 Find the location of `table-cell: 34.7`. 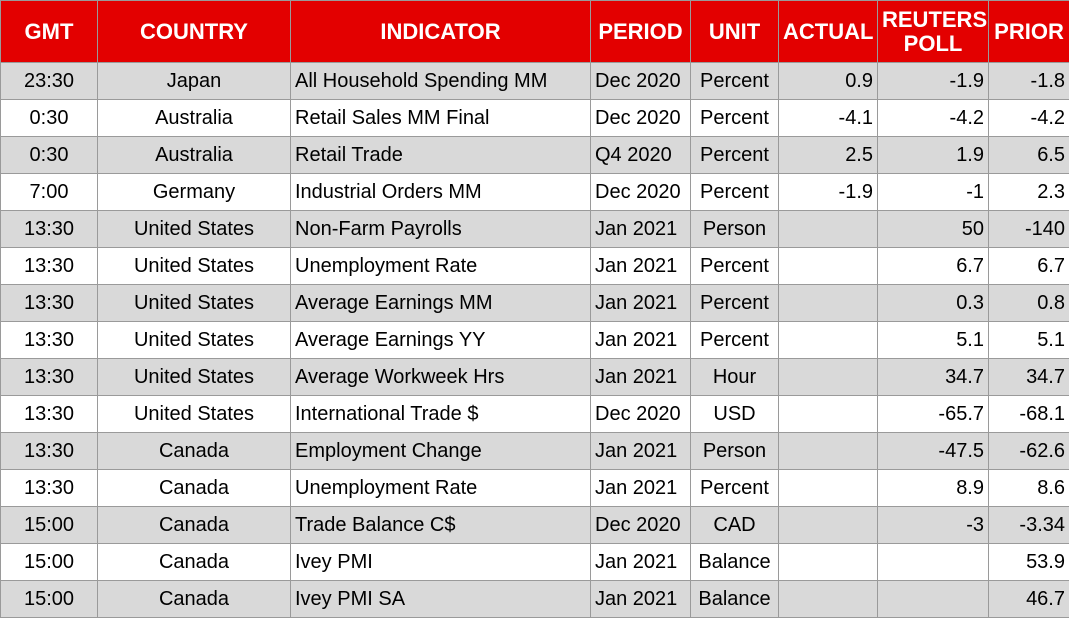

table-cell: 34.7 is located at coordinates (1029, 377).